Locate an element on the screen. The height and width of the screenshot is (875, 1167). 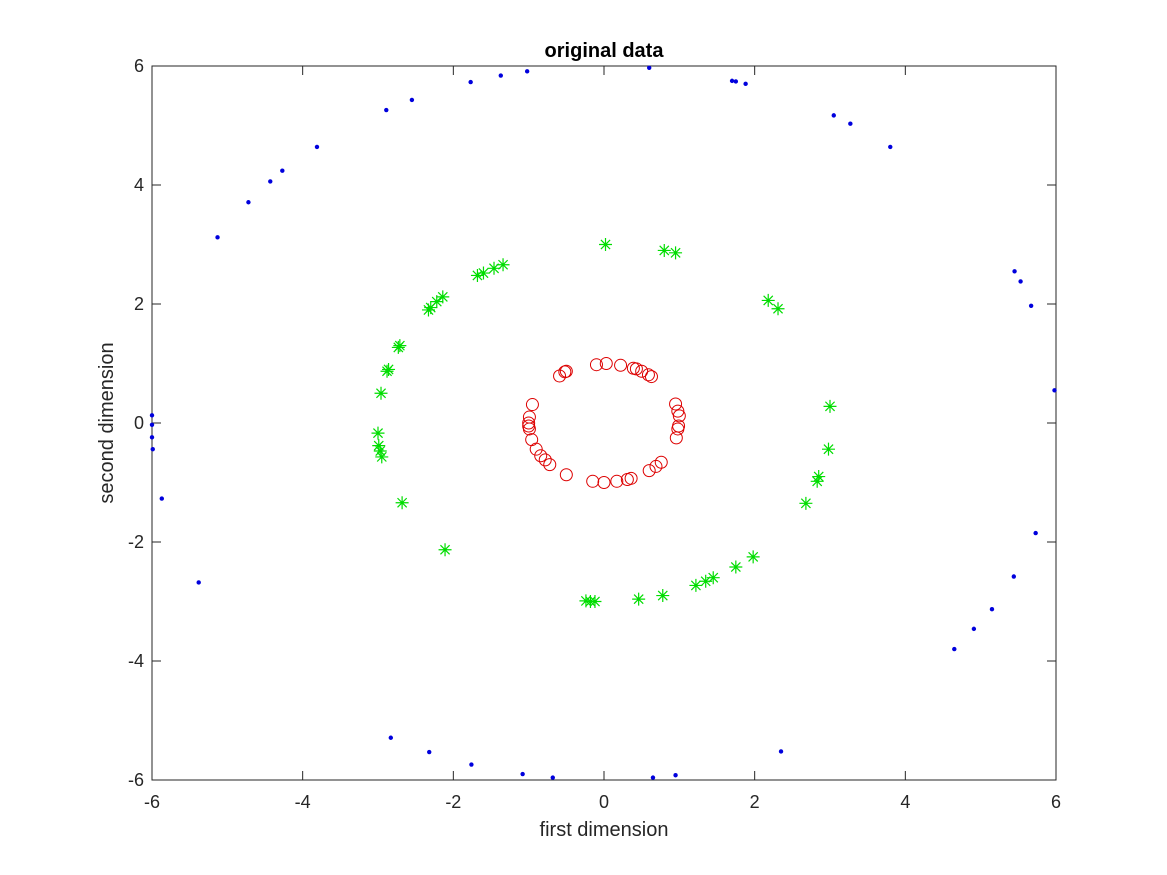
chart-title: original data is located at coordinates (605, 51).